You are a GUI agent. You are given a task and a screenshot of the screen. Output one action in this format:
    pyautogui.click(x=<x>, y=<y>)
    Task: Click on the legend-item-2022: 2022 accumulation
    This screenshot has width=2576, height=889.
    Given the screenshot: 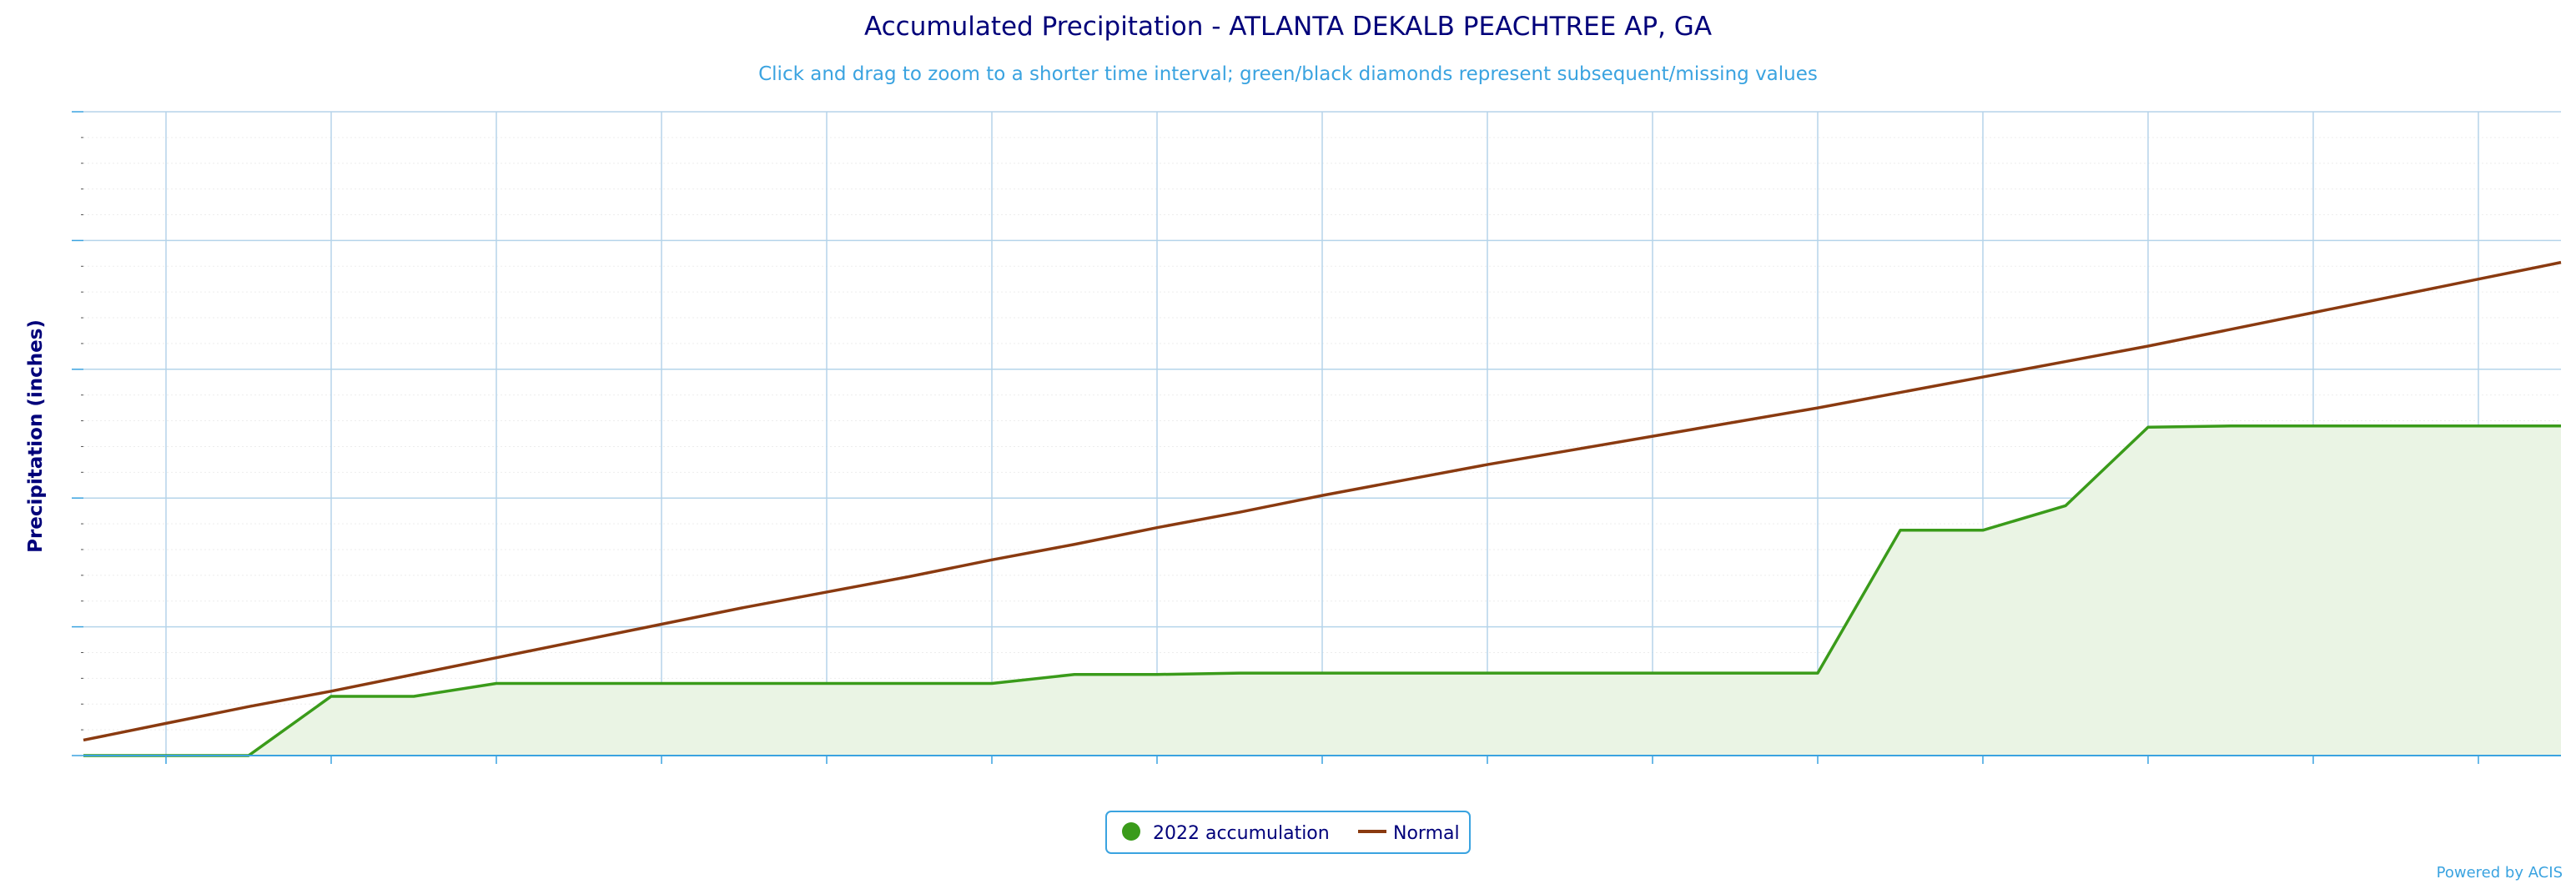 What is the action you would take?
    pyautogui.click(x=1226, y=833)
    